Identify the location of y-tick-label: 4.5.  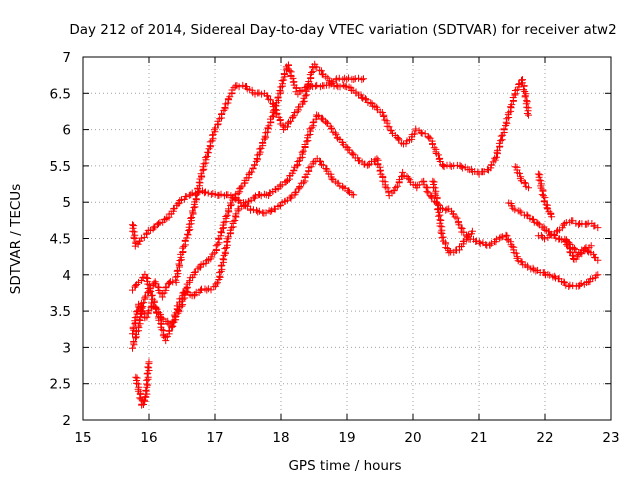
(60, 240).